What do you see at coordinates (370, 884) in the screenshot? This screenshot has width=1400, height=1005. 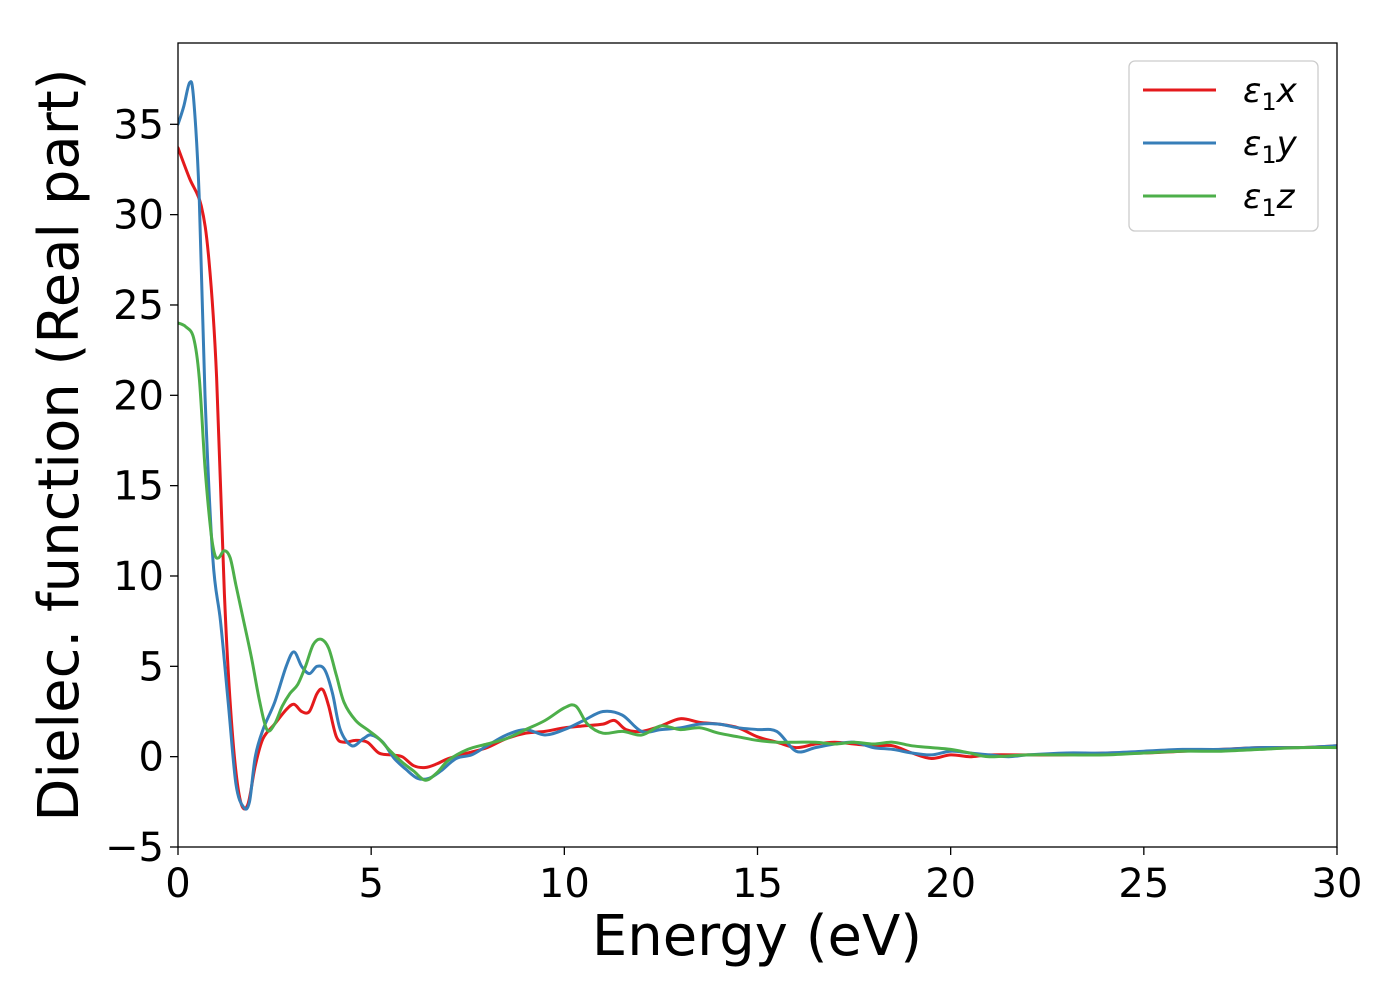 I see `x-tick-label: 5` at bounding box center [370, 884].